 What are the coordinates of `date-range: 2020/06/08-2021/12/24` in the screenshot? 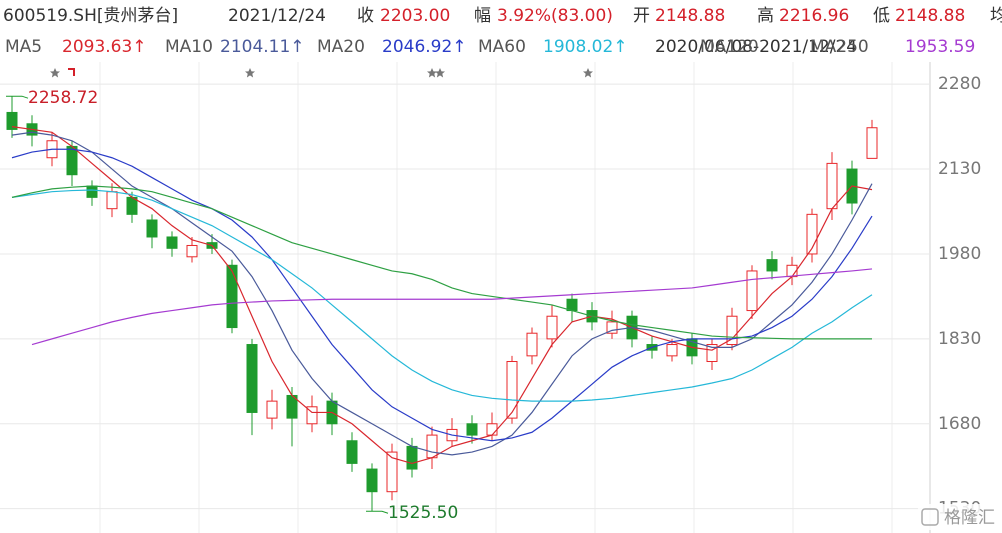 It's located at (756, 47).